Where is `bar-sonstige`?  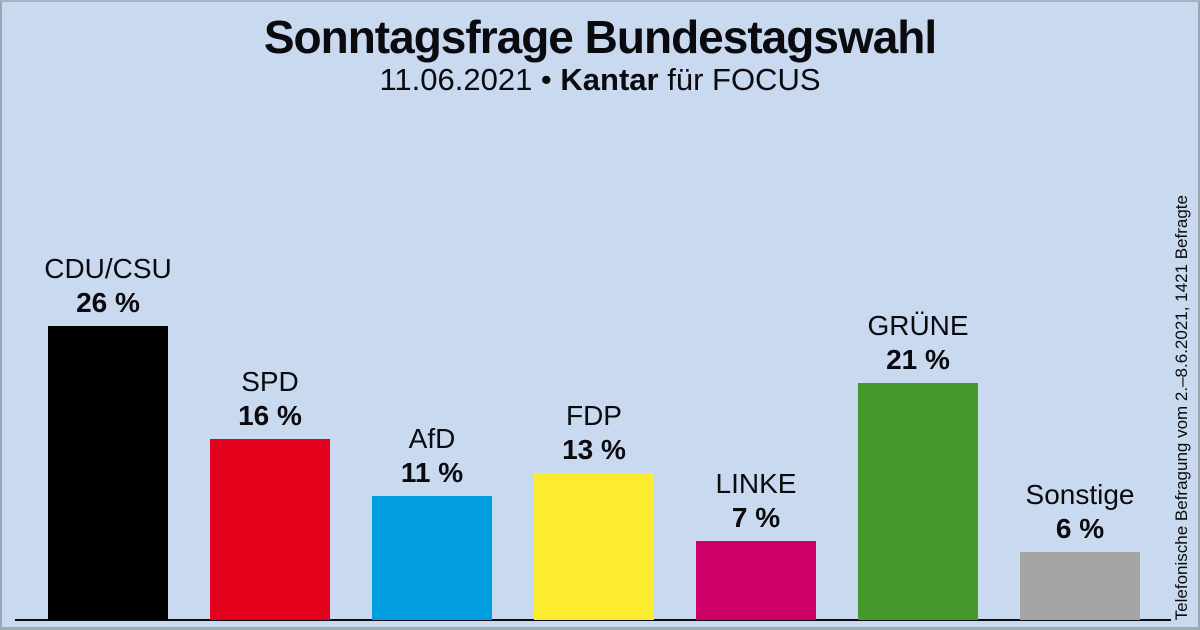 bar-sonstige is located at coordinates (1080, 586).